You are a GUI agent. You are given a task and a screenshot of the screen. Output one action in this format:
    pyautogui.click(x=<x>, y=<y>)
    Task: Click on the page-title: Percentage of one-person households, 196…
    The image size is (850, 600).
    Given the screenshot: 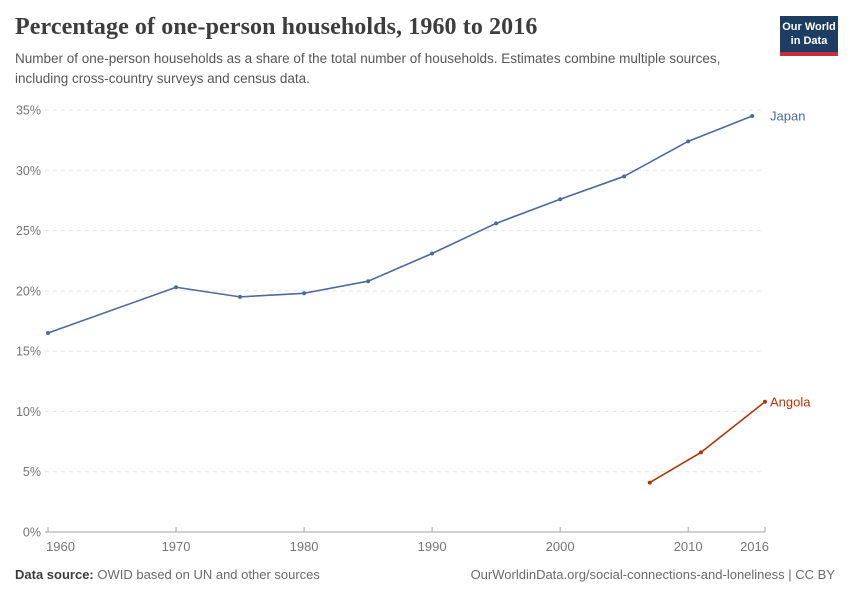 What is the action you would take?
    pyautogui.click(x=276, y=27)
    